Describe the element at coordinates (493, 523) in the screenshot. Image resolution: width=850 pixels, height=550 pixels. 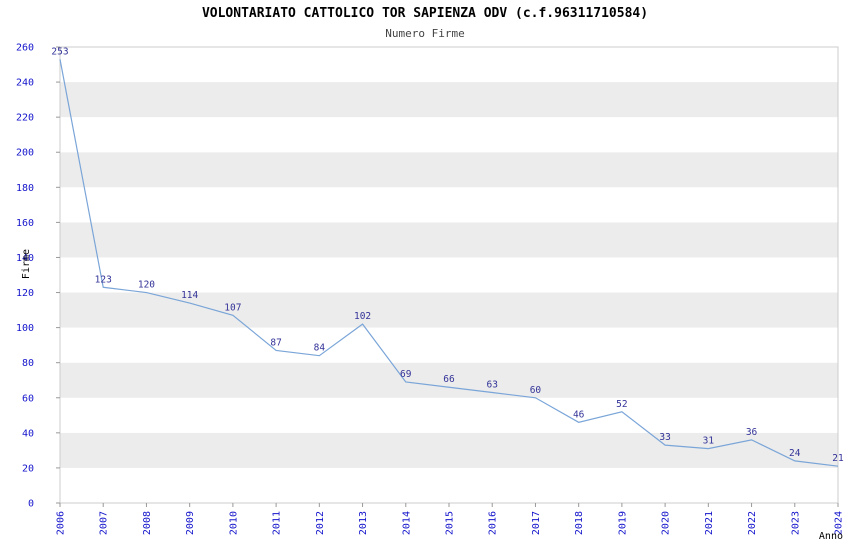
I see `x-tick-label: 2016` at that location.